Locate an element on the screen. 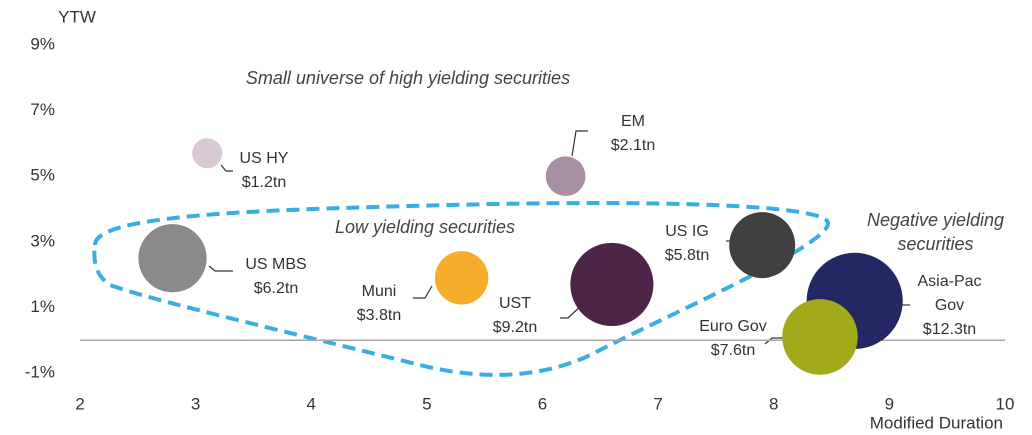  bubble-size-label: $5.8tn is located at coordinates (687, 255).